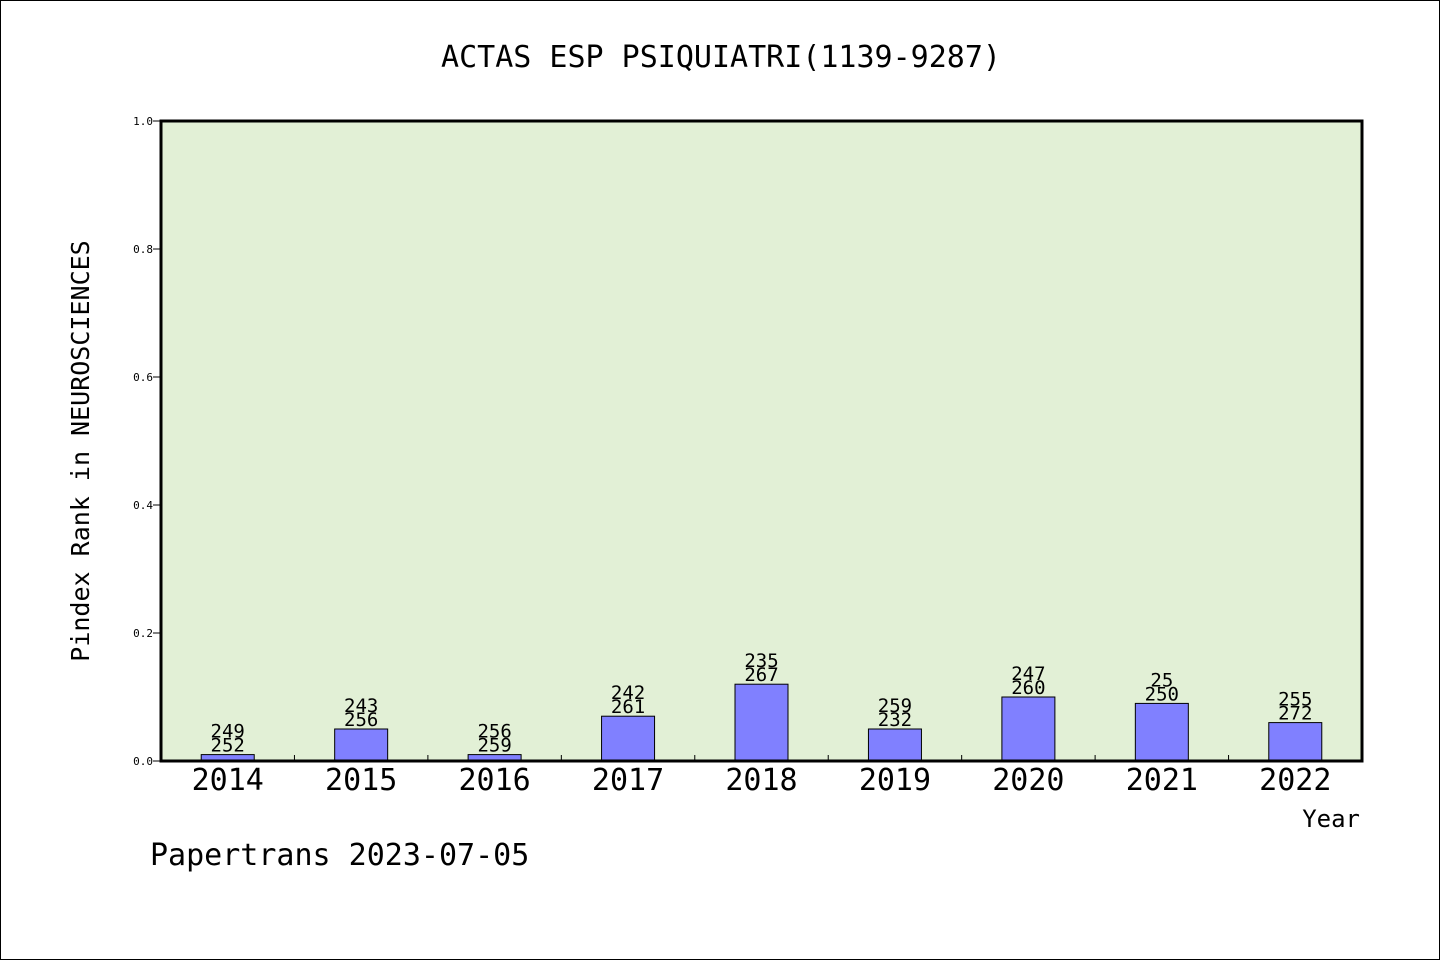 This screenshot has height=964, width=1440. What do you see at coordinates (1162, 780) in the screenshot?
I see `x-tick-label: 2021` at bounding box center [1162, 780].